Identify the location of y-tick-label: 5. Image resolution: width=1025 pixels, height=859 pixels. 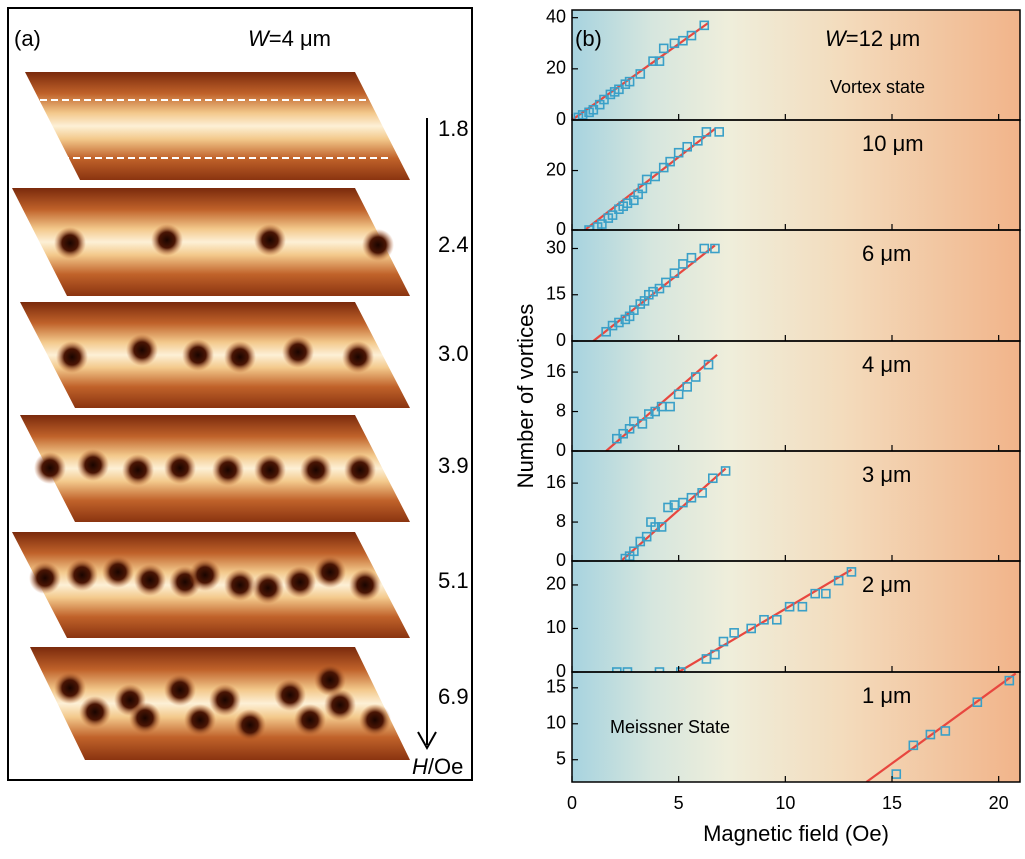
(561, 758).